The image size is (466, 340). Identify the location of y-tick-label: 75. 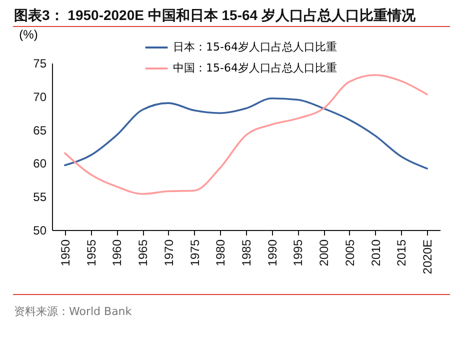
(40, 63).